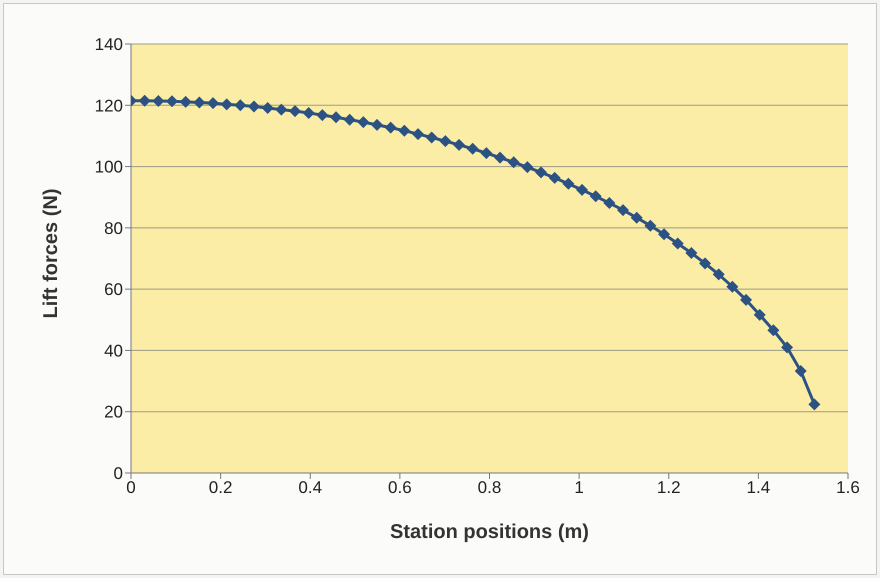 The image size is (880, 578). Describe the element at coordinates (400, 488) in the screenshot. I see `x-tick-label: 0.6` at that location.